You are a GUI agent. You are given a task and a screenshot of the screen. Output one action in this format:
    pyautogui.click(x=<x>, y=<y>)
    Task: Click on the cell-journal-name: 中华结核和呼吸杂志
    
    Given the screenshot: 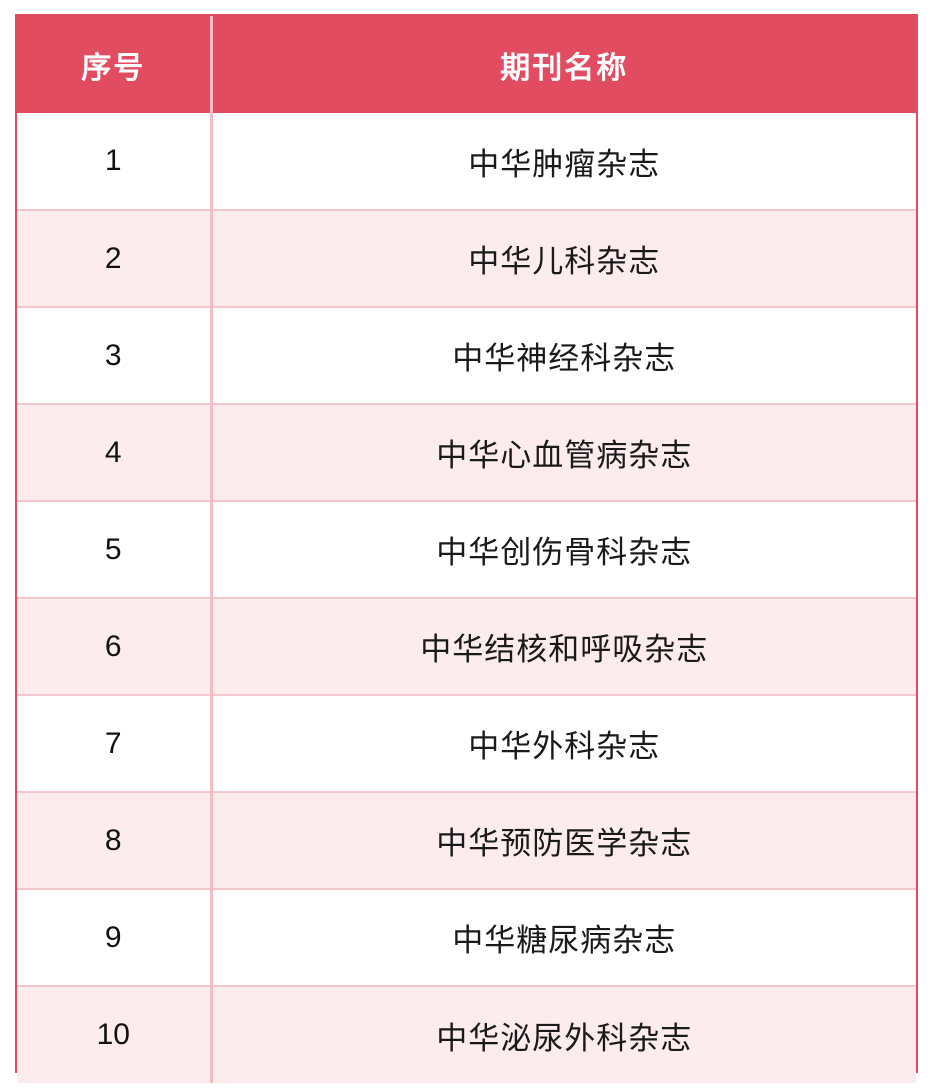 What is the action you would take?
    pyautogui.click(x=563, y=646)
    